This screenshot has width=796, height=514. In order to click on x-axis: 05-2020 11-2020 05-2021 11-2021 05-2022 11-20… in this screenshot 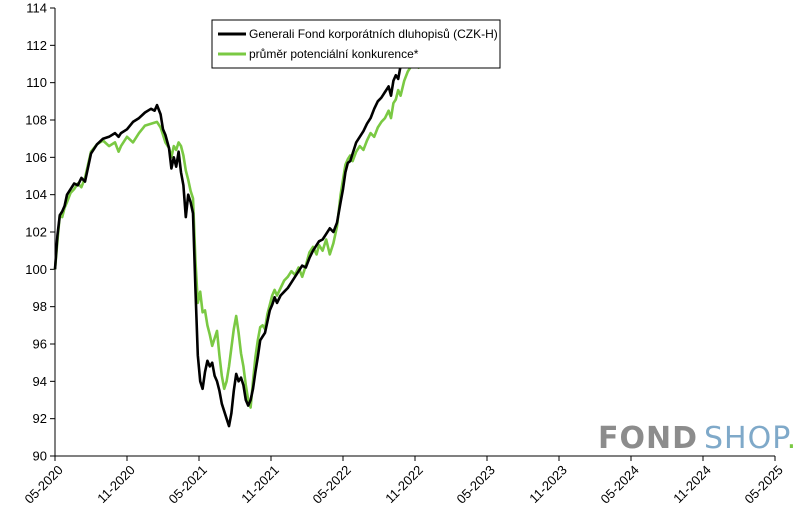, I will do `click(404, 481)`.